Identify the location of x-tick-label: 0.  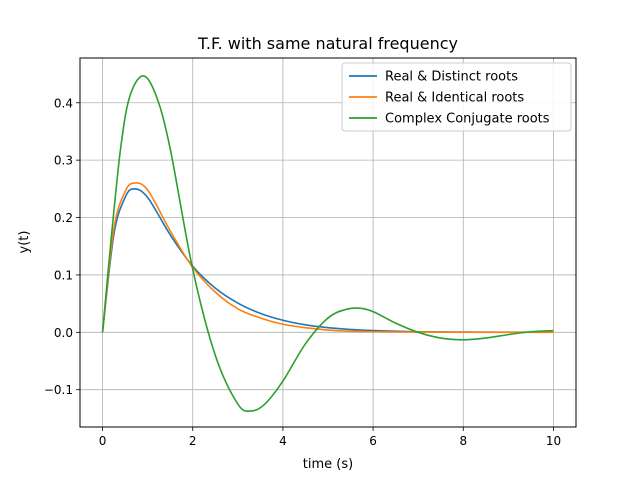
(103, 441).